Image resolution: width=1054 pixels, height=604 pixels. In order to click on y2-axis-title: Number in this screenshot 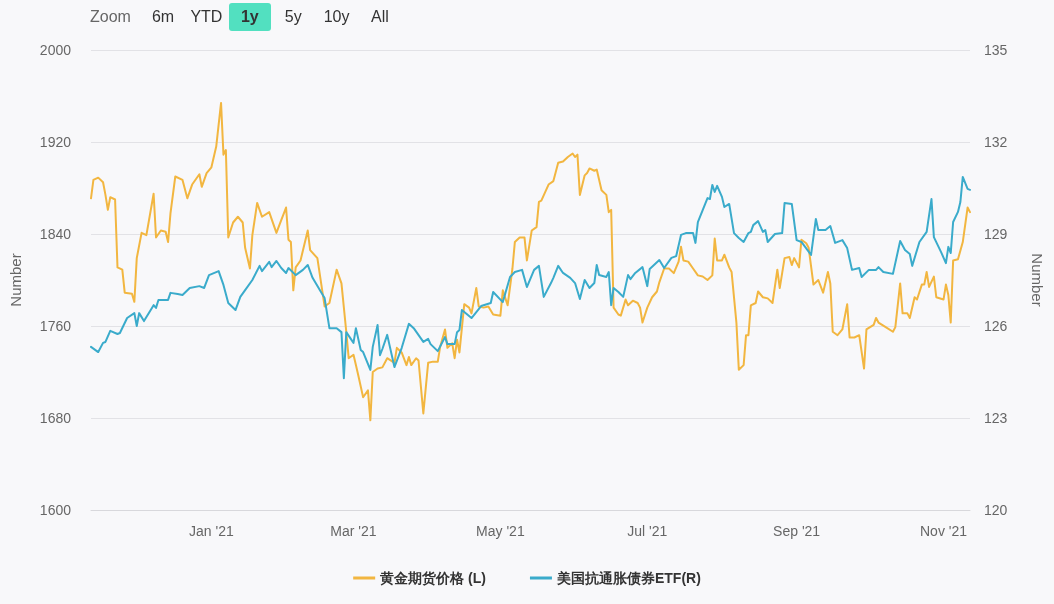, I will do `click(1037, 280)`.